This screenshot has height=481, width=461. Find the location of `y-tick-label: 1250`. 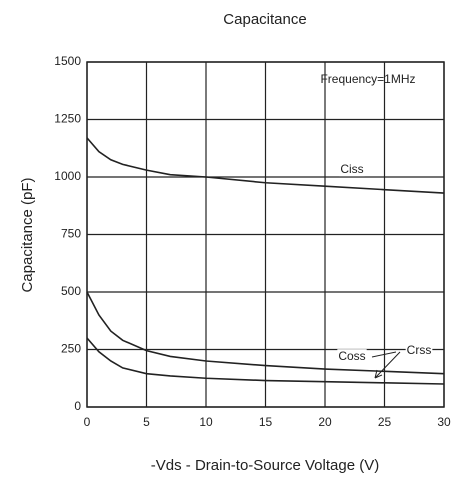

y-tick-label: 1250 is located at coordinates (67, 119).